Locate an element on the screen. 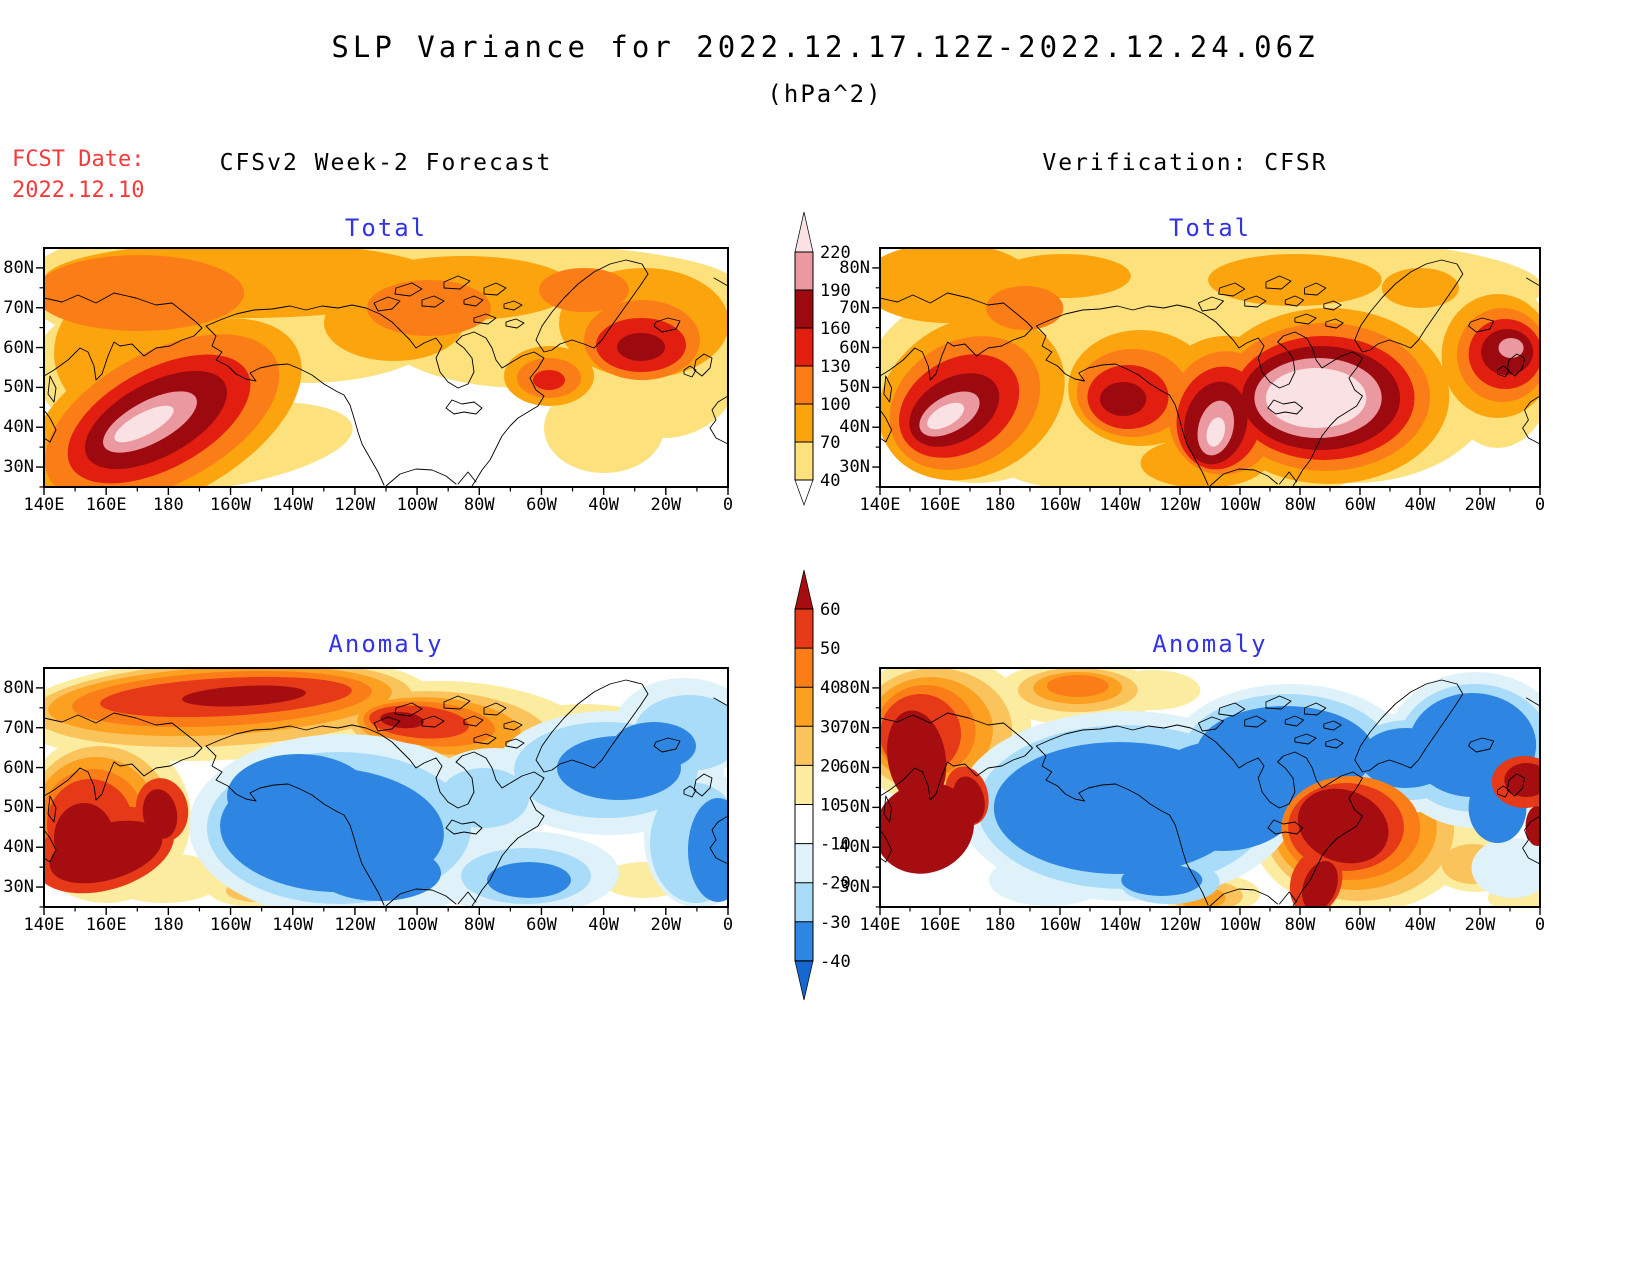  cbar-total-canvas: 220 190 160 130 100 70 40 is located at coordinates (822, 359).